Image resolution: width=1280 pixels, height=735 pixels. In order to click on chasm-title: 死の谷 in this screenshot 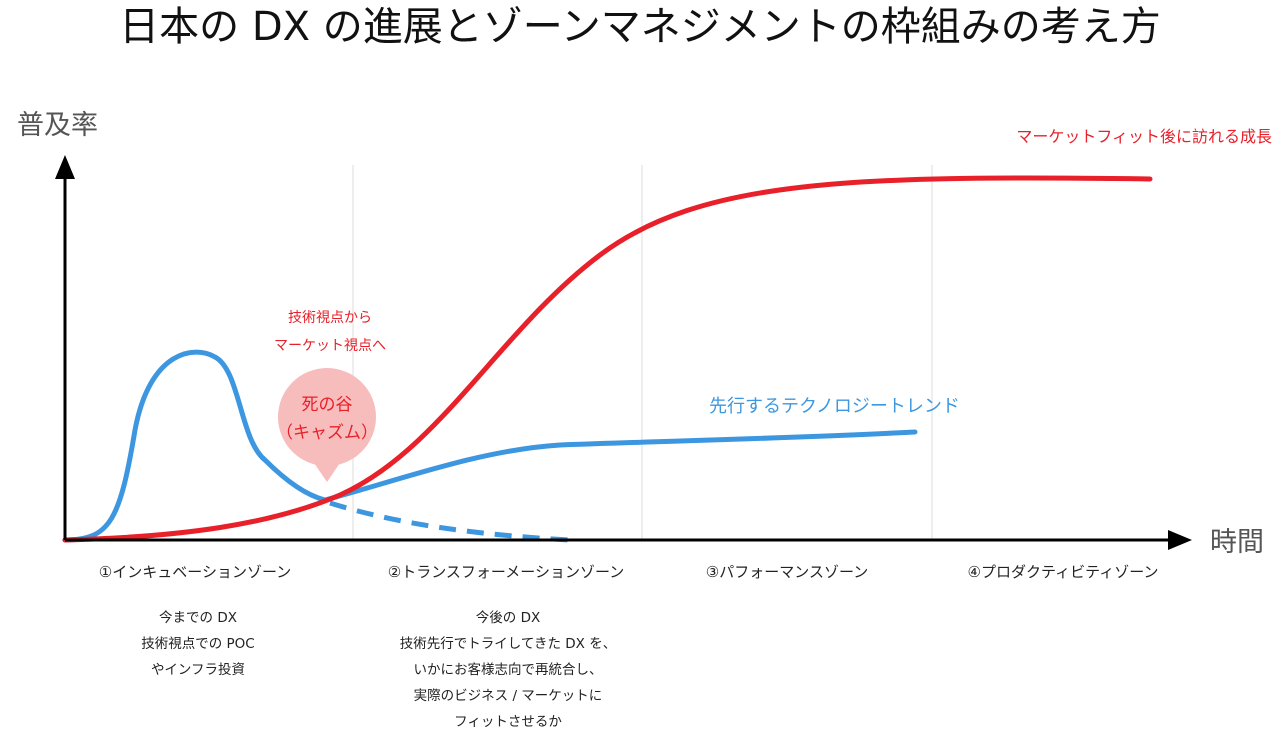, I will do `click(327, 405)`.